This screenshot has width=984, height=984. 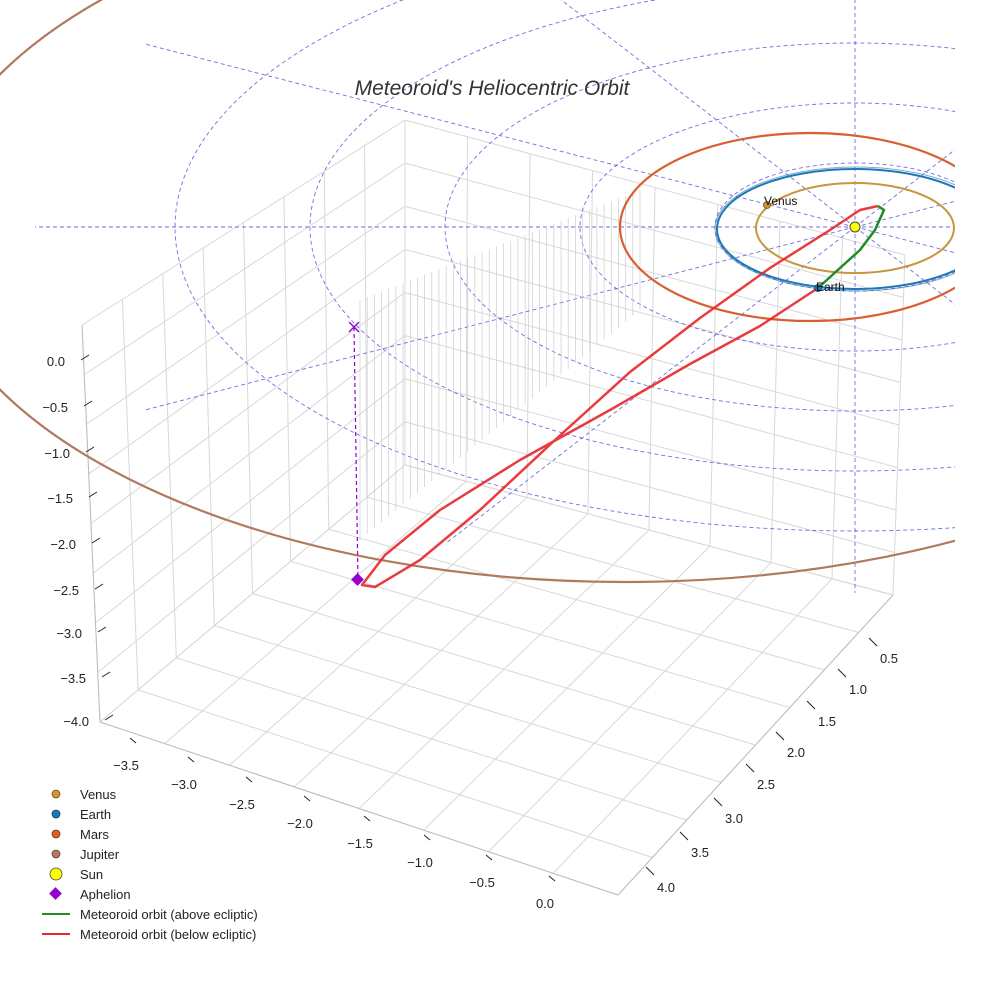 I want to click on chart-title: Meteoroid's Heliocentric Orbit, so click(x=493, y=88).